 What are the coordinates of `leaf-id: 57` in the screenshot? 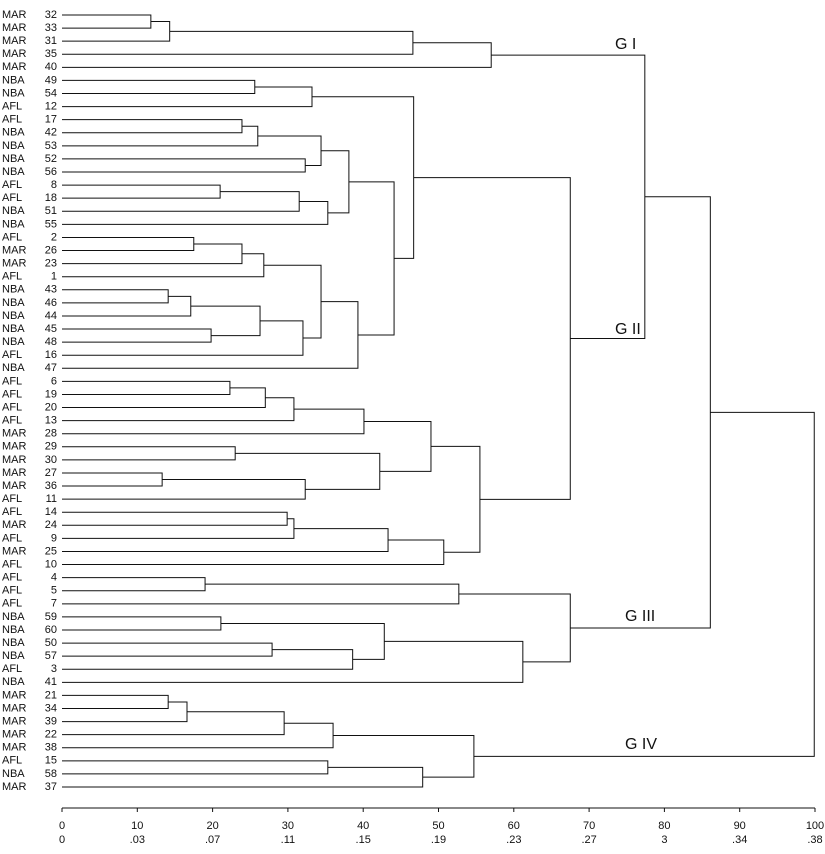 It's located at (51, 656).